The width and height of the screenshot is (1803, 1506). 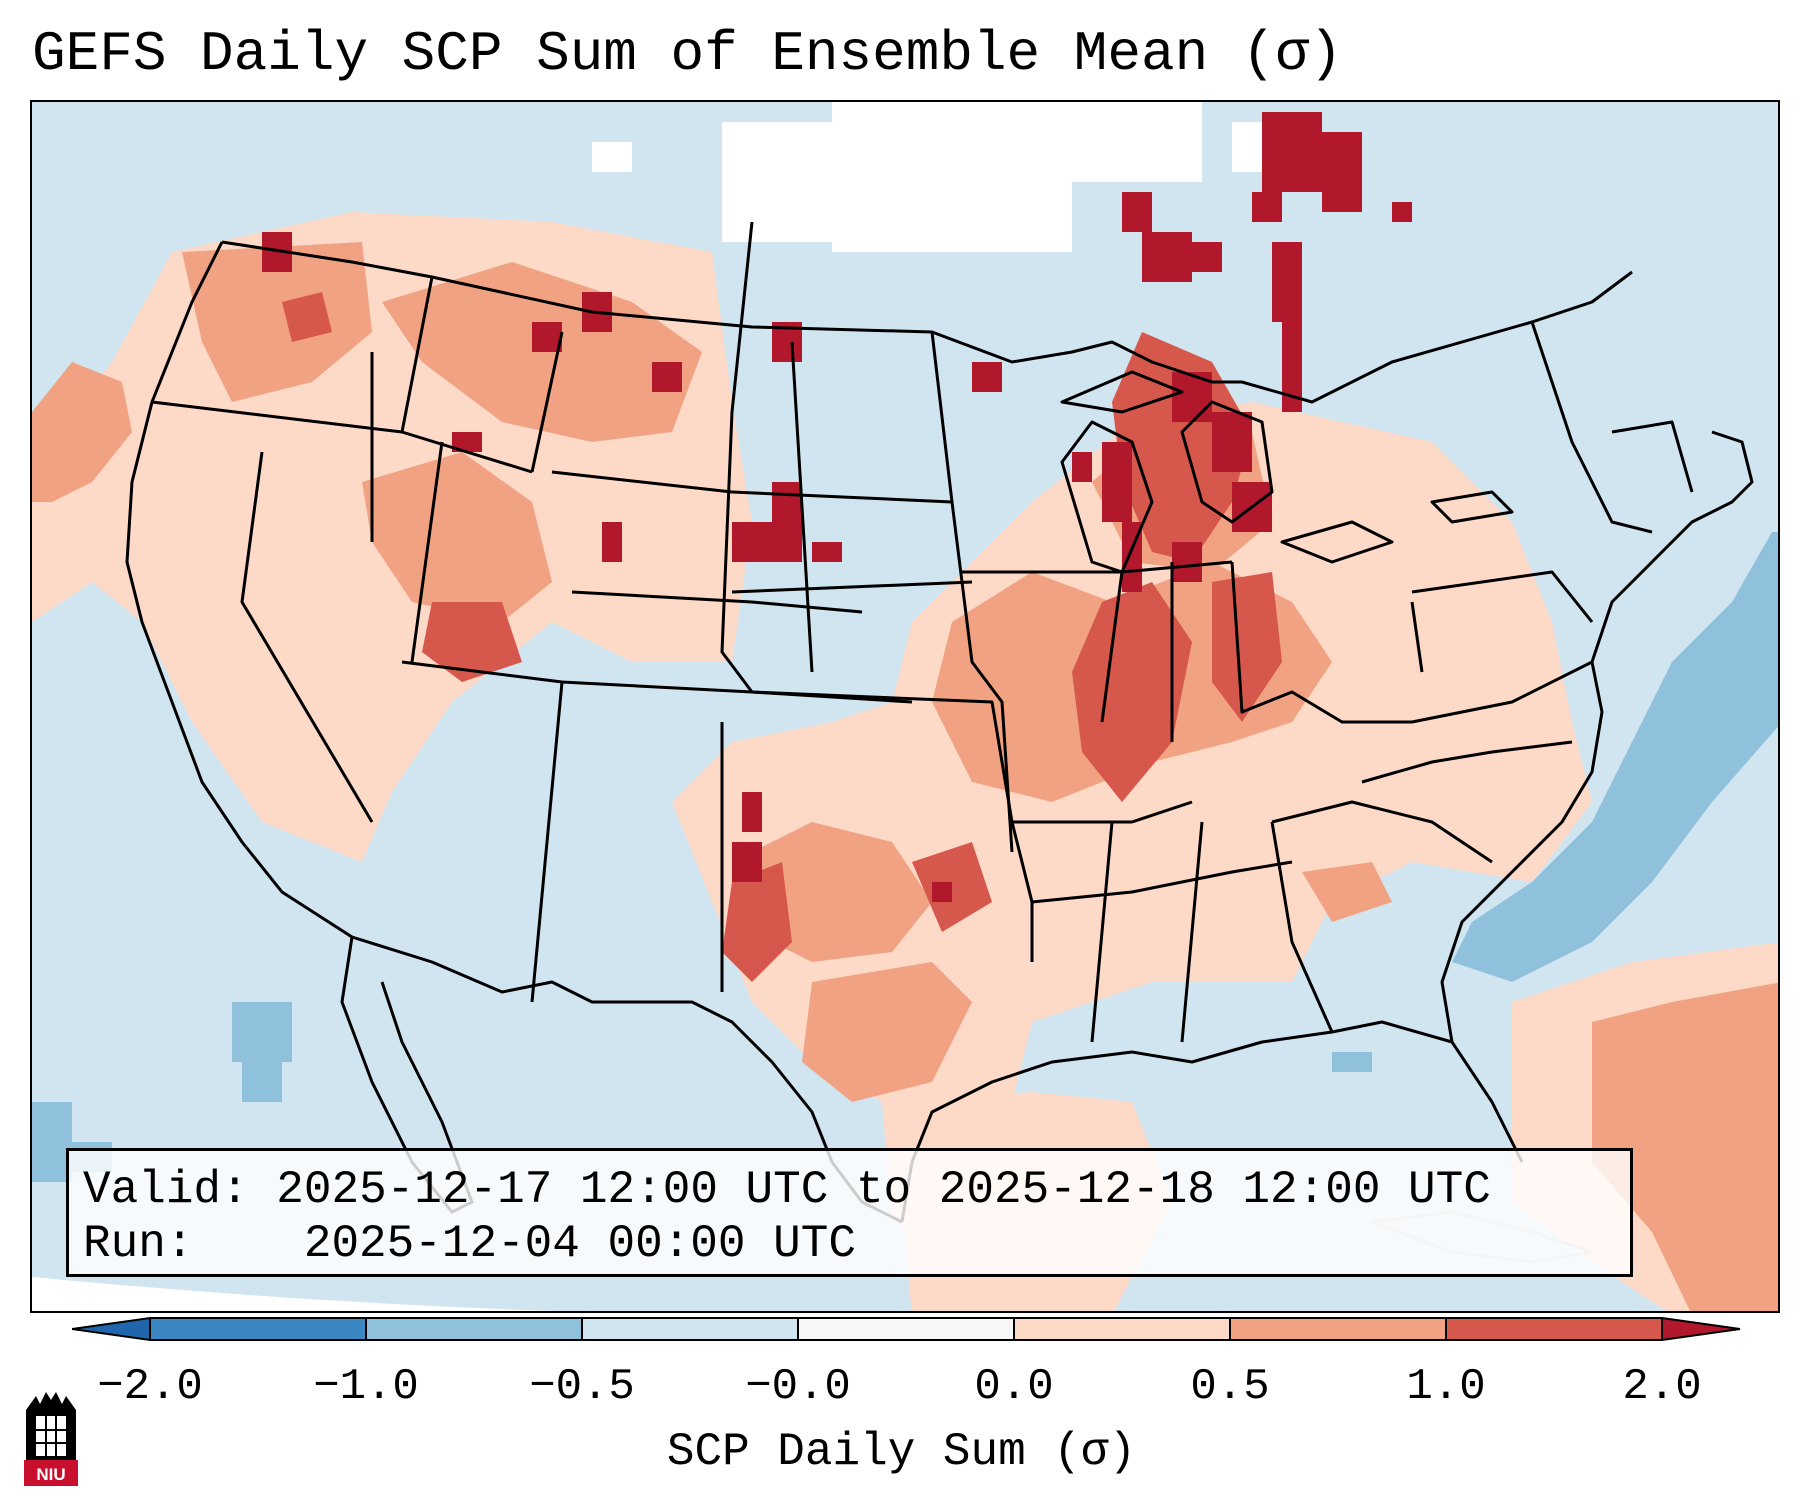 What do you see at coordinates (111, 1329) in the screenshot?
I see `colorbar-under-arrow` at bounding box center [111, 1329].